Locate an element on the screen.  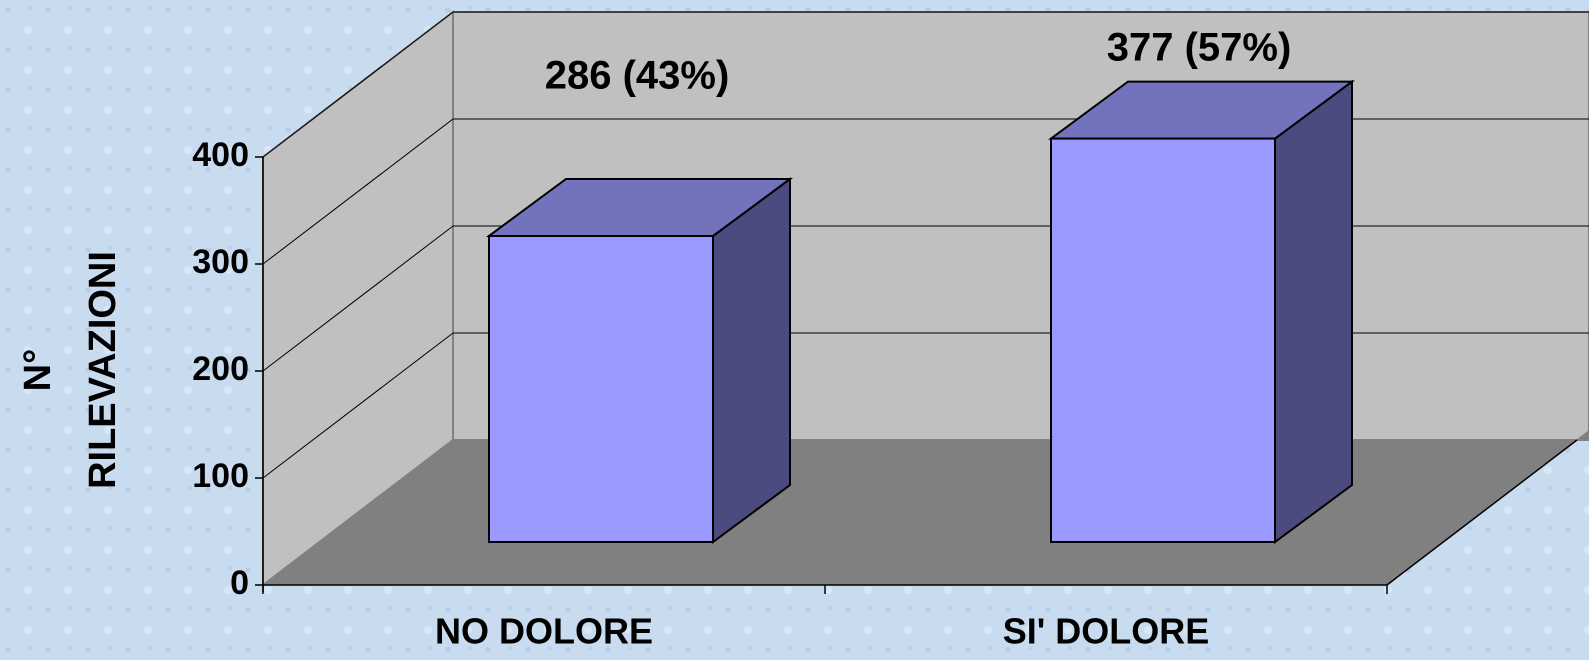
y-tick-label: 400 is located at coordinates (220, 155).